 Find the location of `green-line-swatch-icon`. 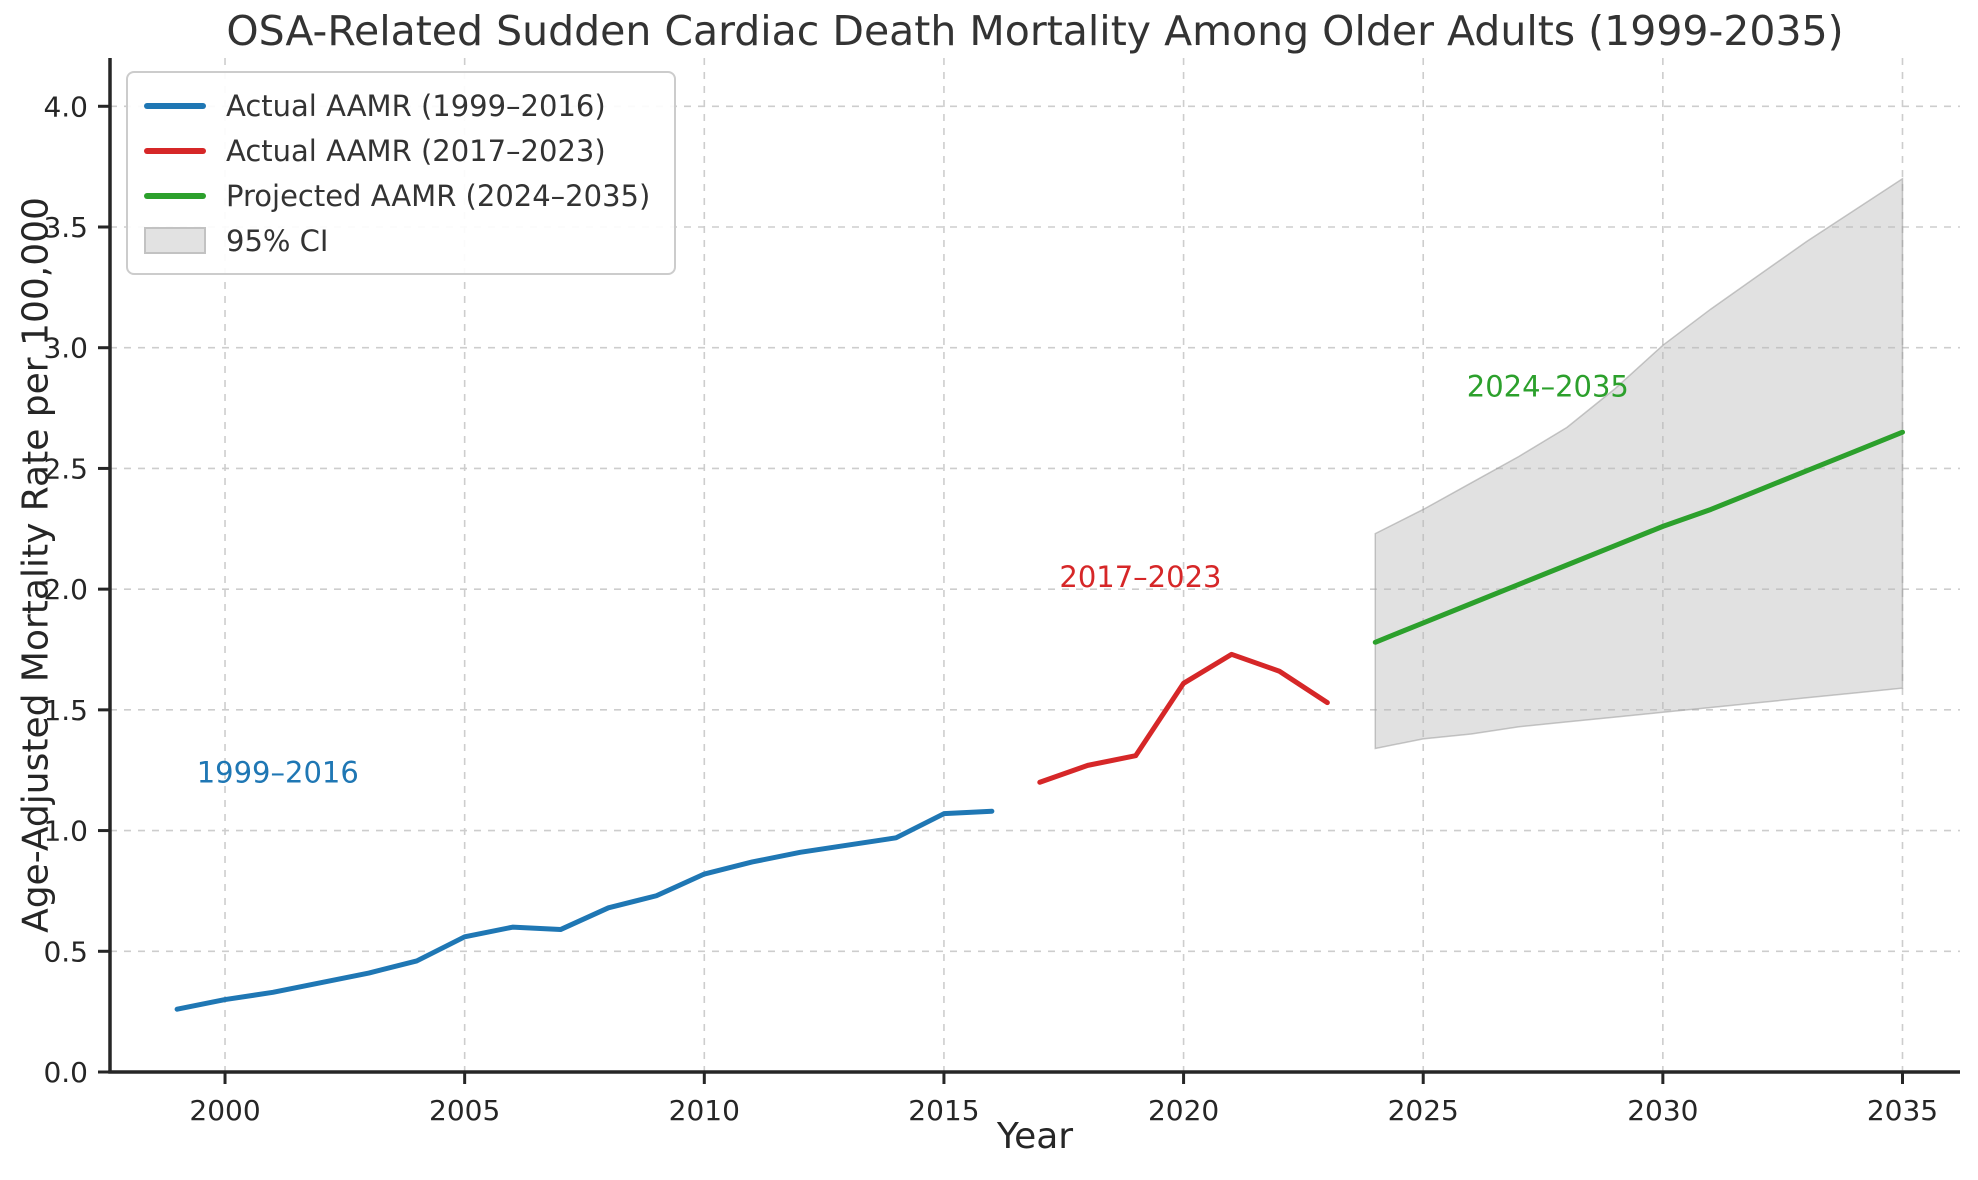

green-line-swatch-icon is located at coordinates (175, 195).